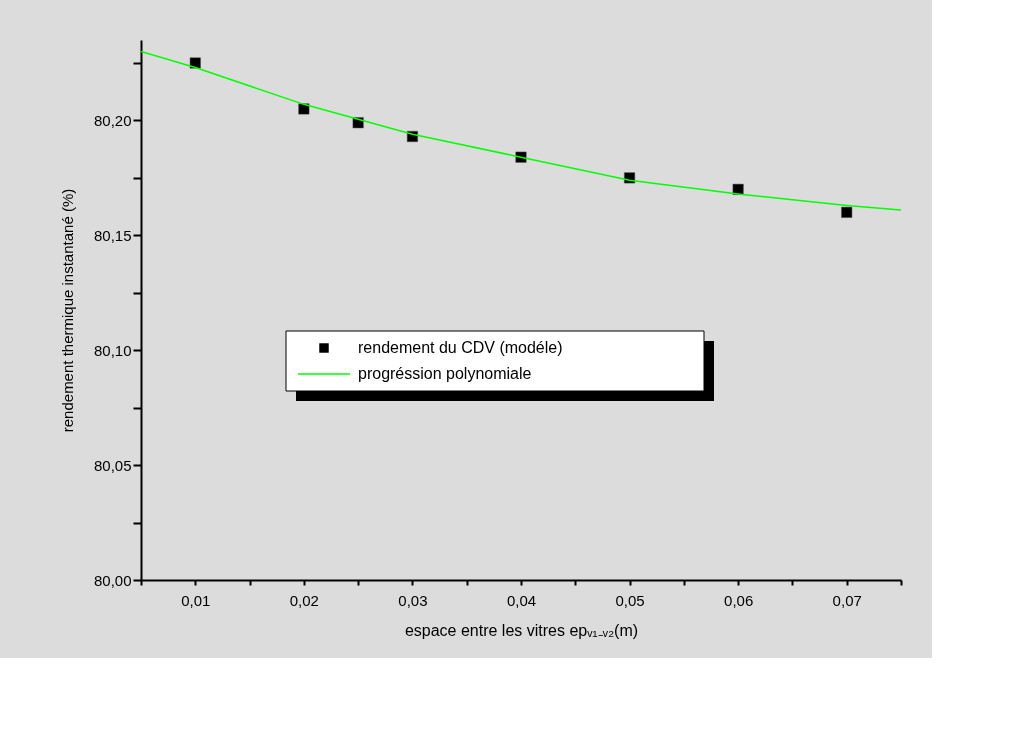 Image resolution: width=1014 pixels, height=752 pixels. What do you see at coordinates (460, 347) in the screenshot?
I see `legend-label: rendement du CDV (modéle)` at bounding box center [460, 347].